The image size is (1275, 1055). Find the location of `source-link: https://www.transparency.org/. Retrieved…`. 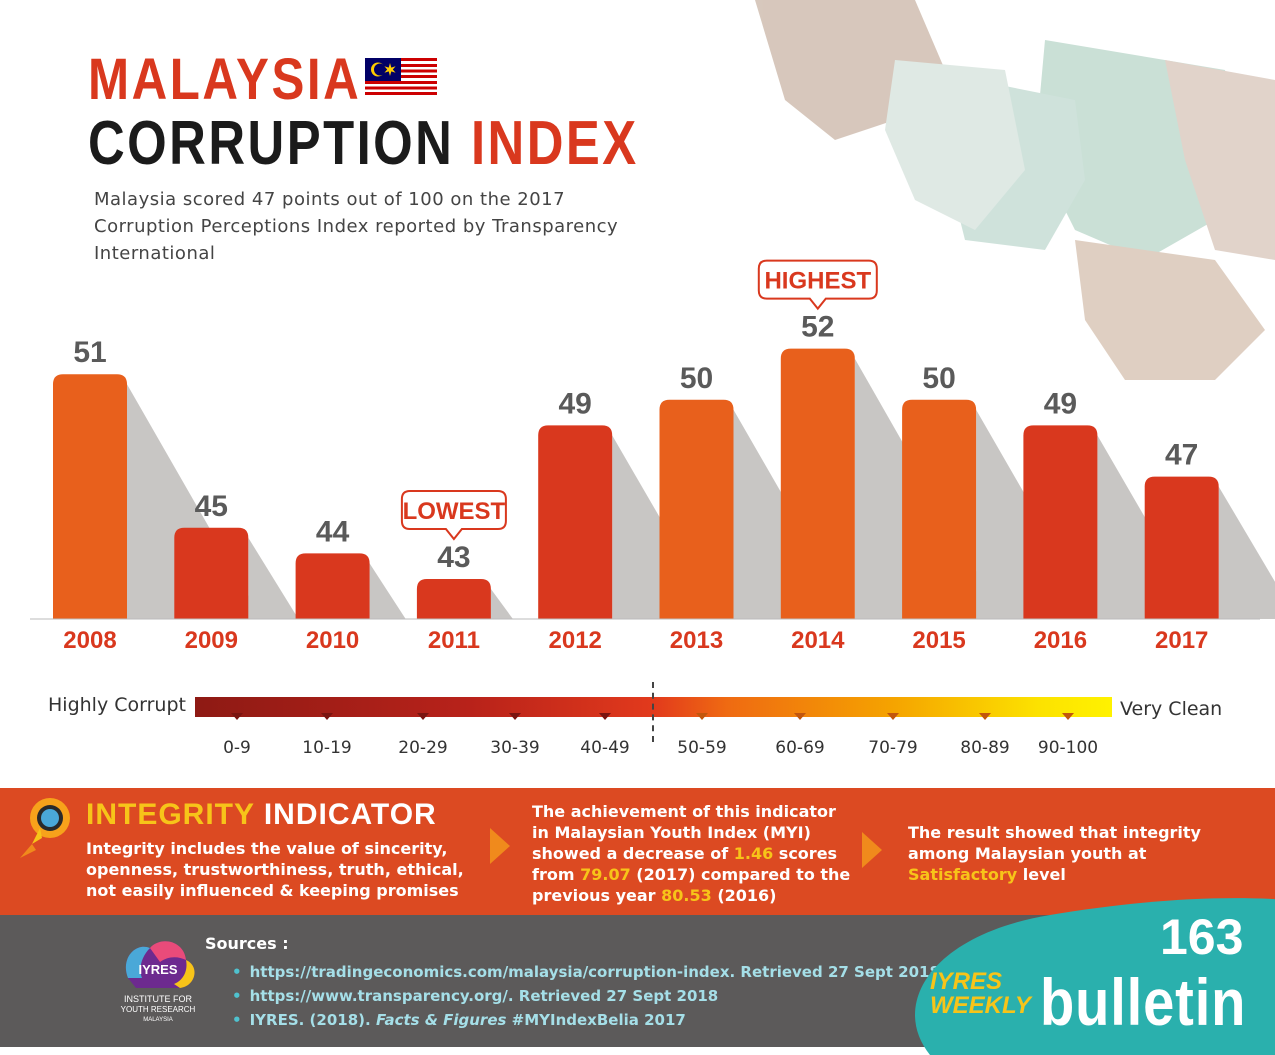

source-link: https://www.transparency.org/. Retrieved… is located at coordinates (484, 996).